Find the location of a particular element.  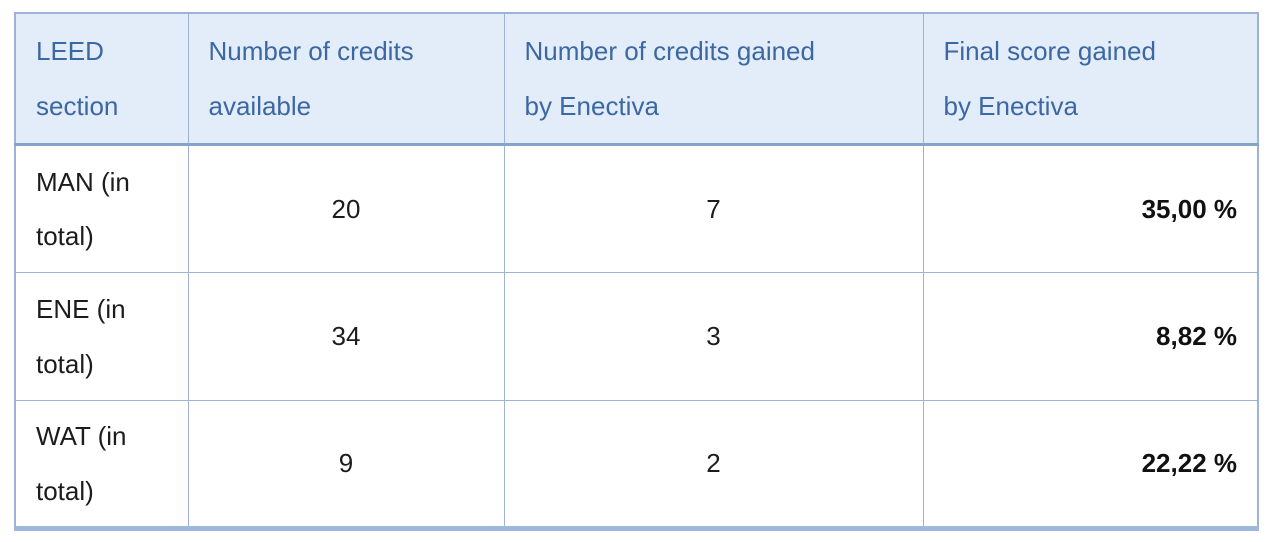

cell-credits-available: 20 is located at coordinates (346, 209).